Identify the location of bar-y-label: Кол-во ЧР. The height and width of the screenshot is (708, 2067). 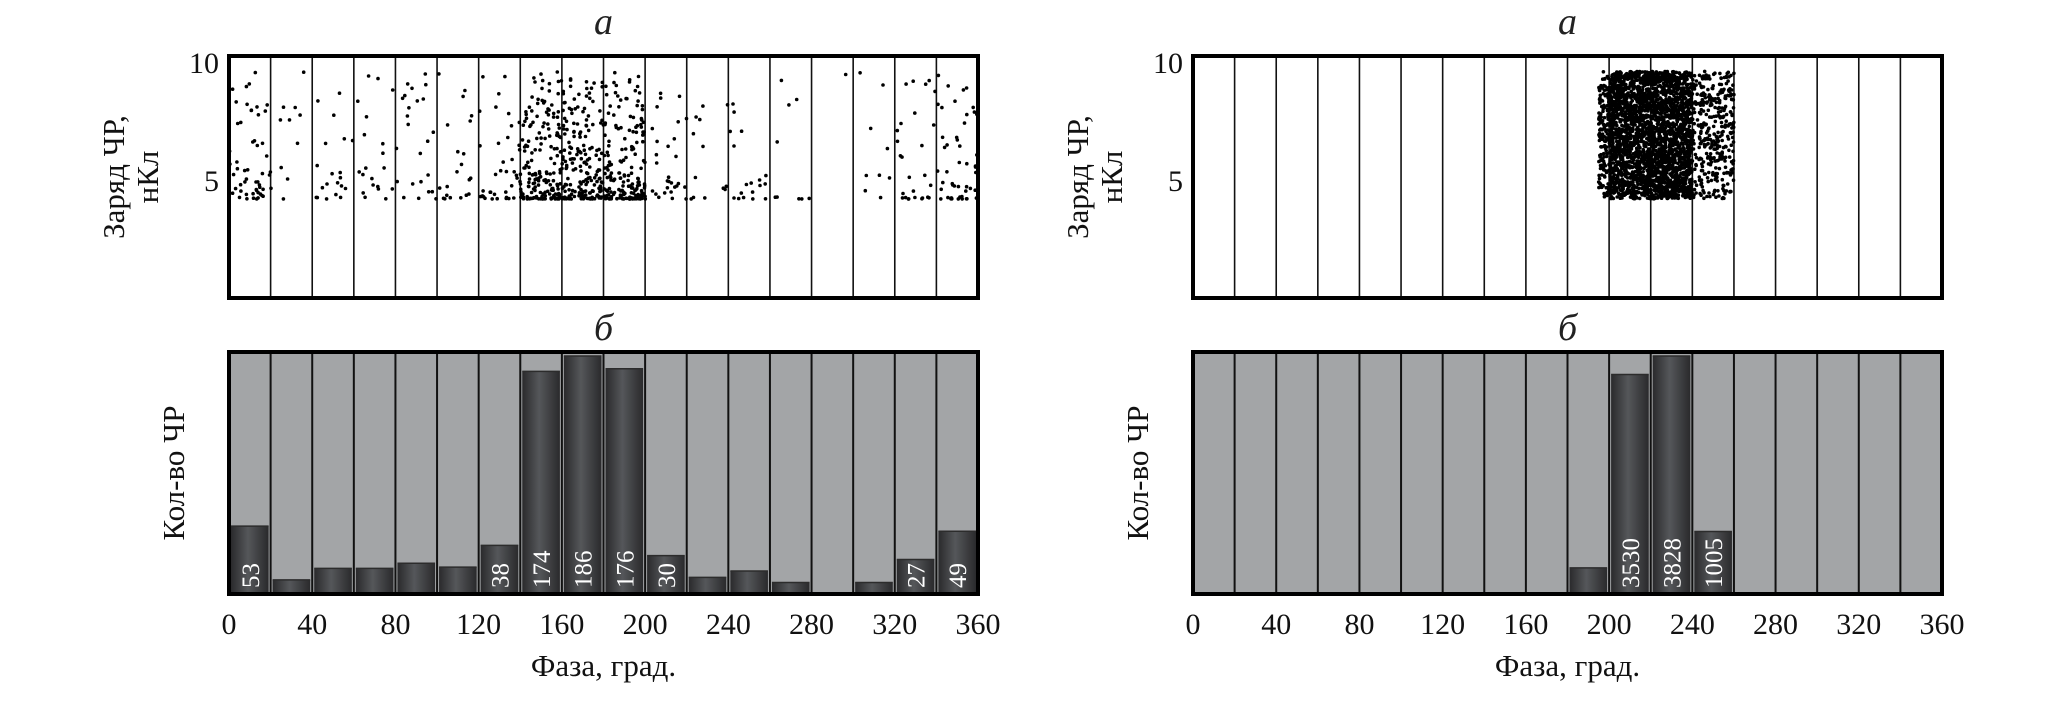
(1137, 472).